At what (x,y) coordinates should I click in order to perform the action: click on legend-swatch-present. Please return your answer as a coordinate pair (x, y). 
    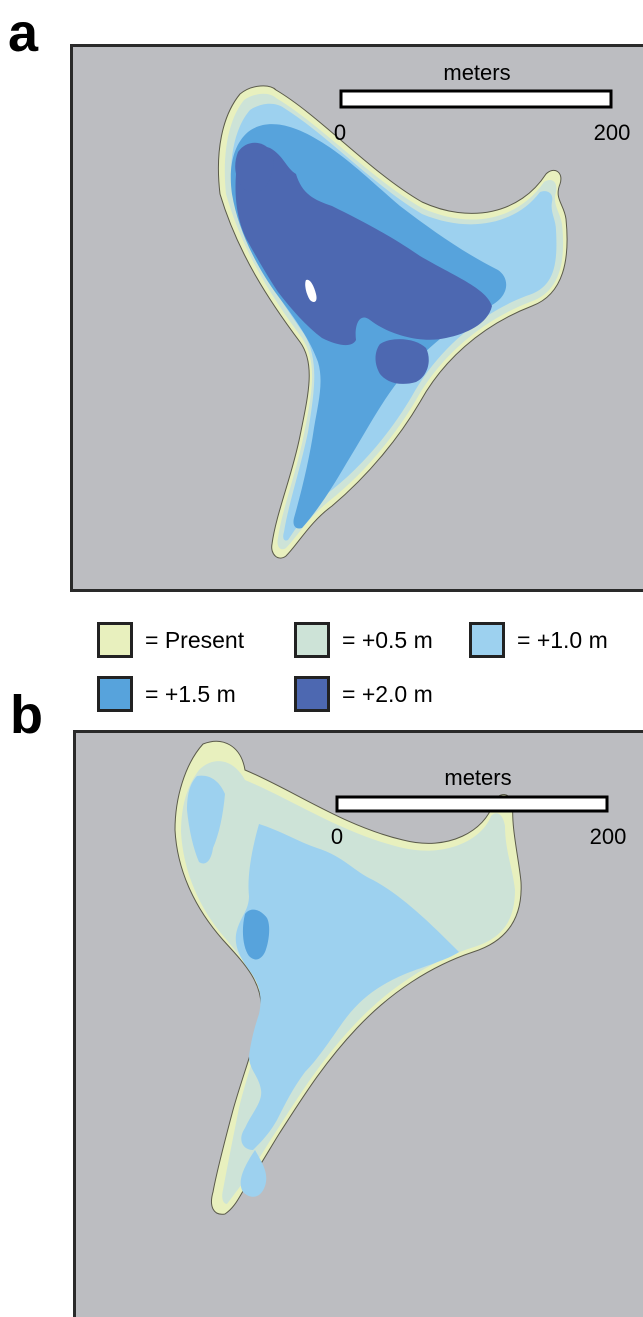
    Looking at the image, I should click on (115, 640).